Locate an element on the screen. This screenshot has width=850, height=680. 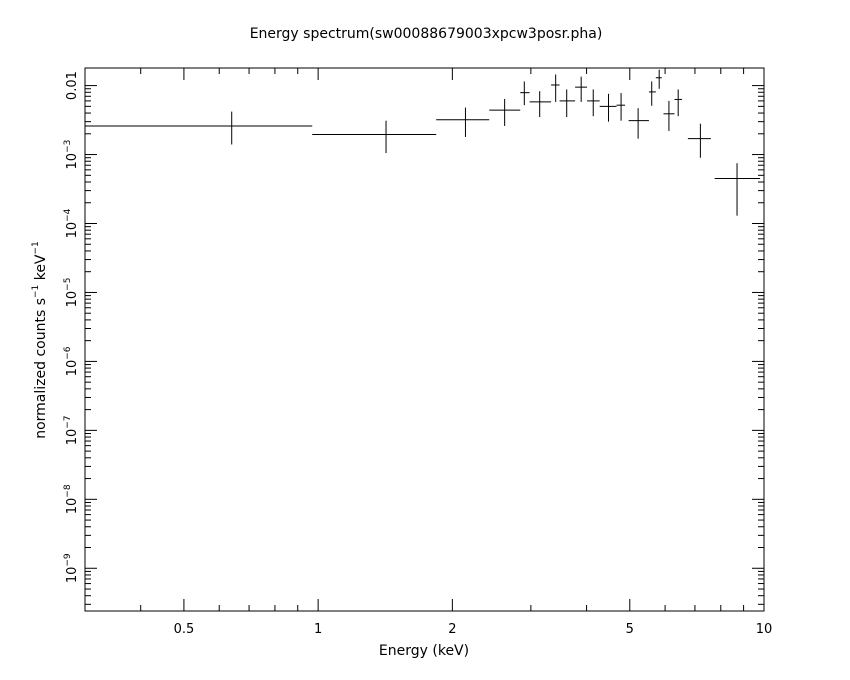
y-tick-label: 10−7 is located at coordinates (71, 430).